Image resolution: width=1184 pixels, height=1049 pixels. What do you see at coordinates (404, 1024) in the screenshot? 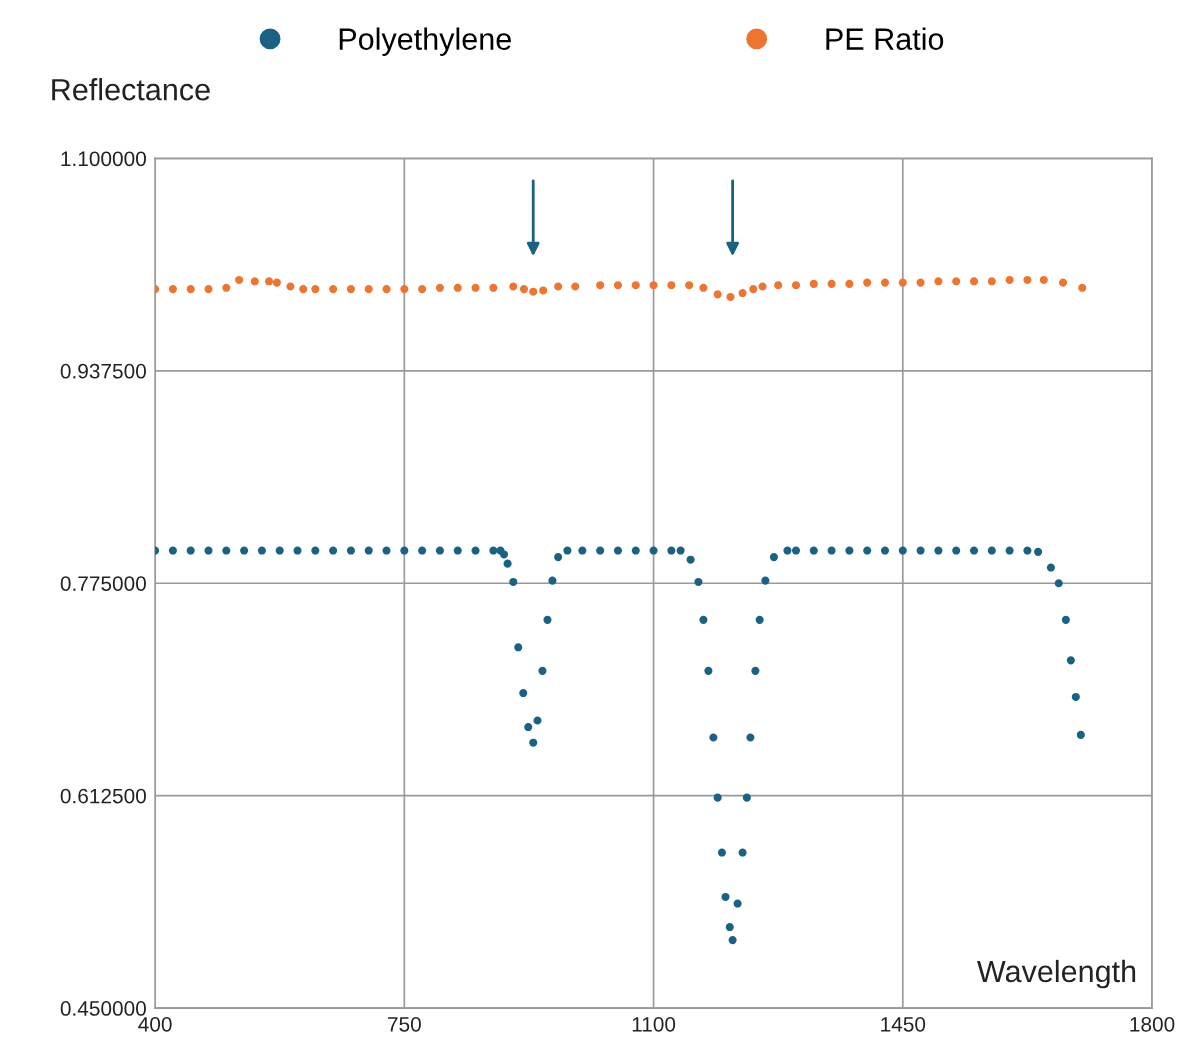
I see `x-tick-label: 750` at bounding box center [404, 1024].